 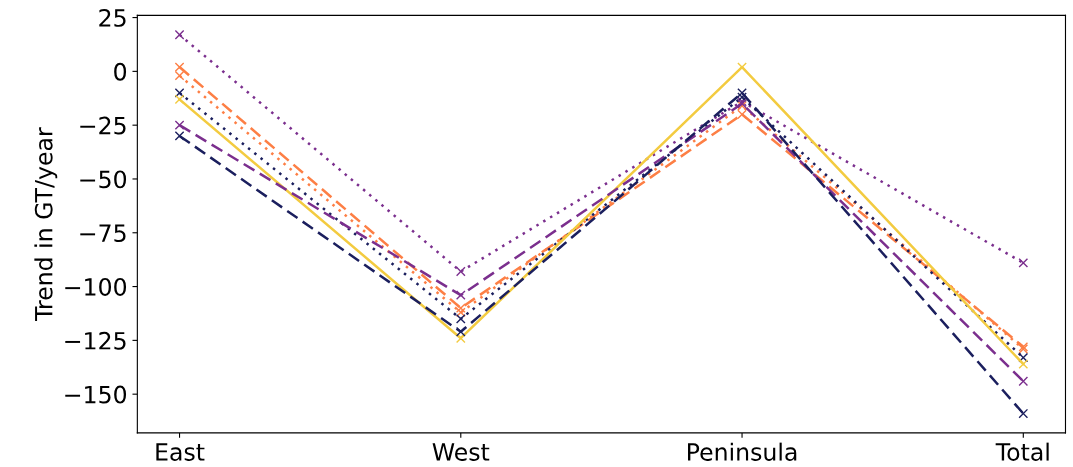 I want to click on y-tick-label: −75, so click(x=103, y=233).